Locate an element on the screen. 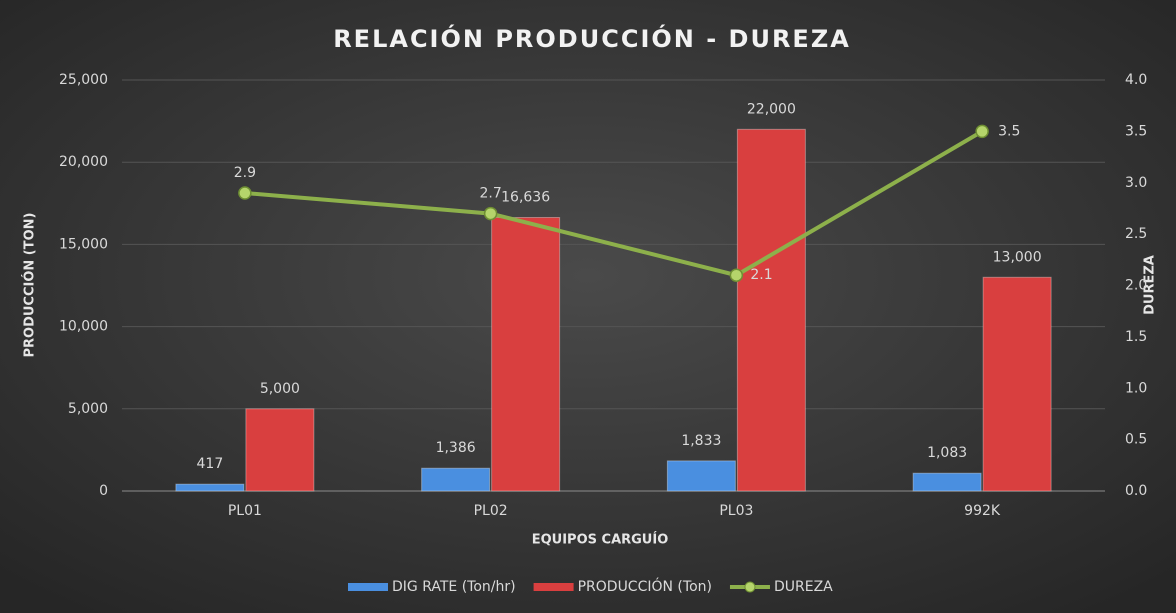 The image size is (1176, 613). y2-tick-label: 2.0 is located at coordinates (1136, 286).